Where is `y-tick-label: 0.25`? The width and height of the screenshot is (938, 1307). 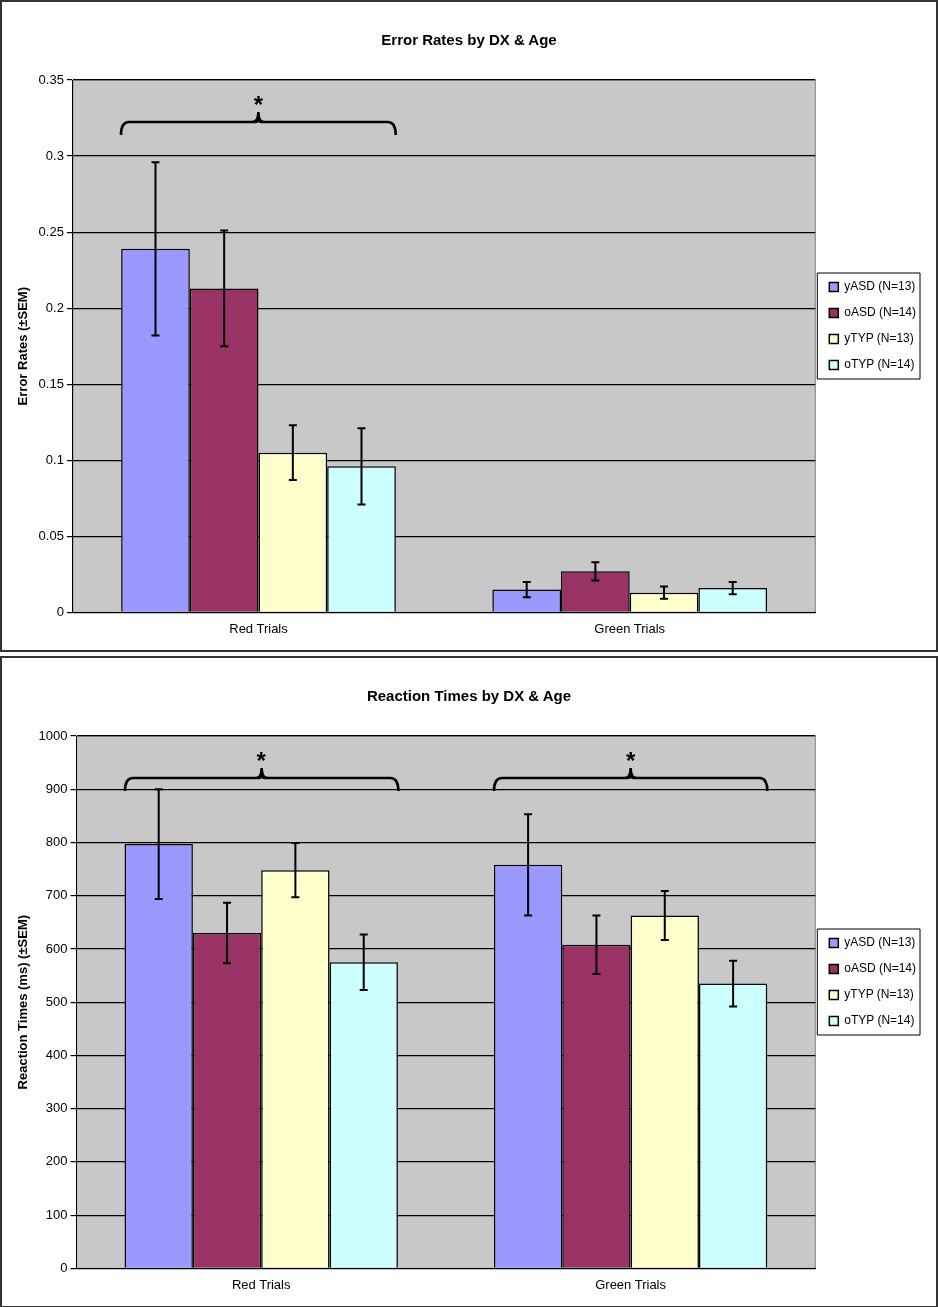
y-tick-label: 0.25 is located at coordinates (51, 231).